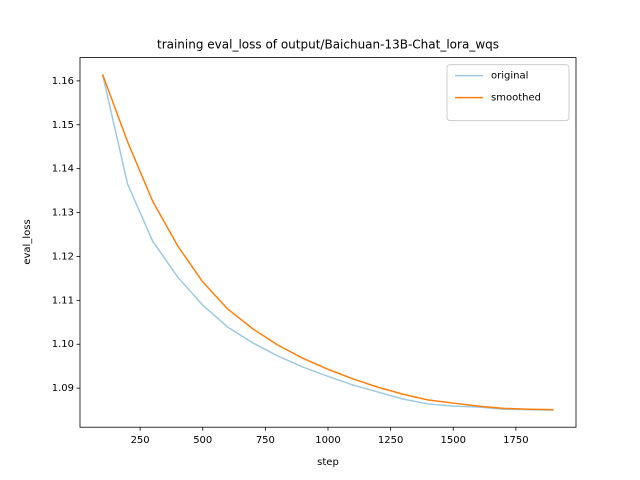 The image size is (640, 480). I want to click on legend-label: original, so click(509, 76).